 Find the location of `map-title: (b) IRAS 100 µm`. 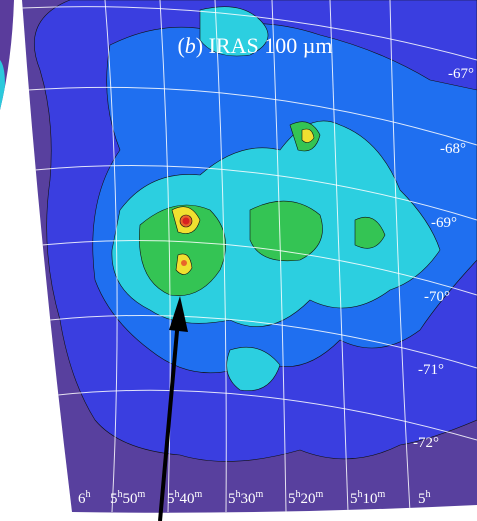

map-title: (b) IRAS 100 µm is located at coordinates (254, 45).